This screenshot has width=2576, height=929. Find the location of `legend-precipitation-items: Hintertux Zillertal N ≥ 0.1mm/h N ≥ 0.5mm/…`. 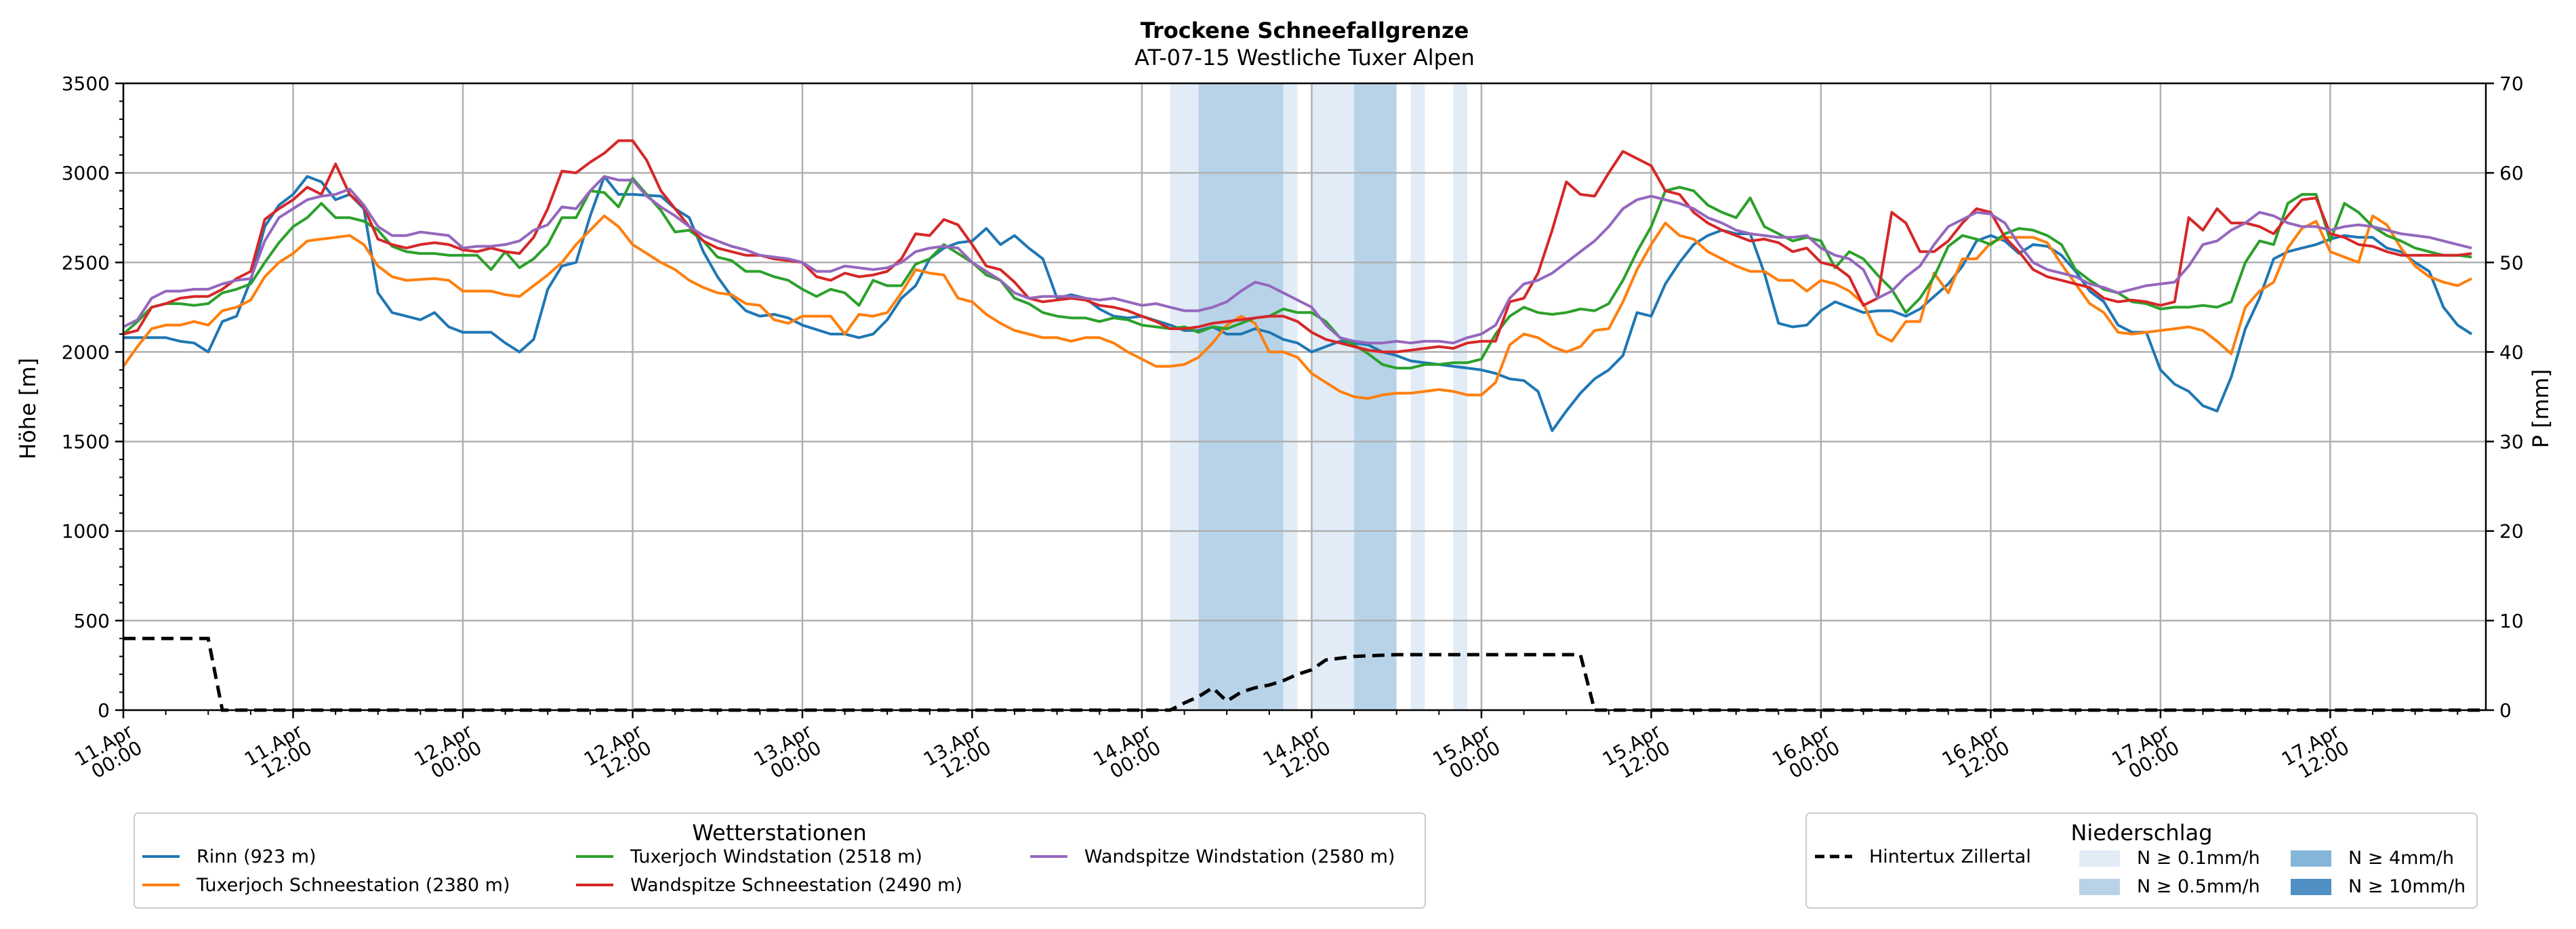

legend-precipitation-items: Hintertux Zillertal N ≥ 0.1mm/h N ≥ 0.5mm/… is located at coordinates (2141, 872).